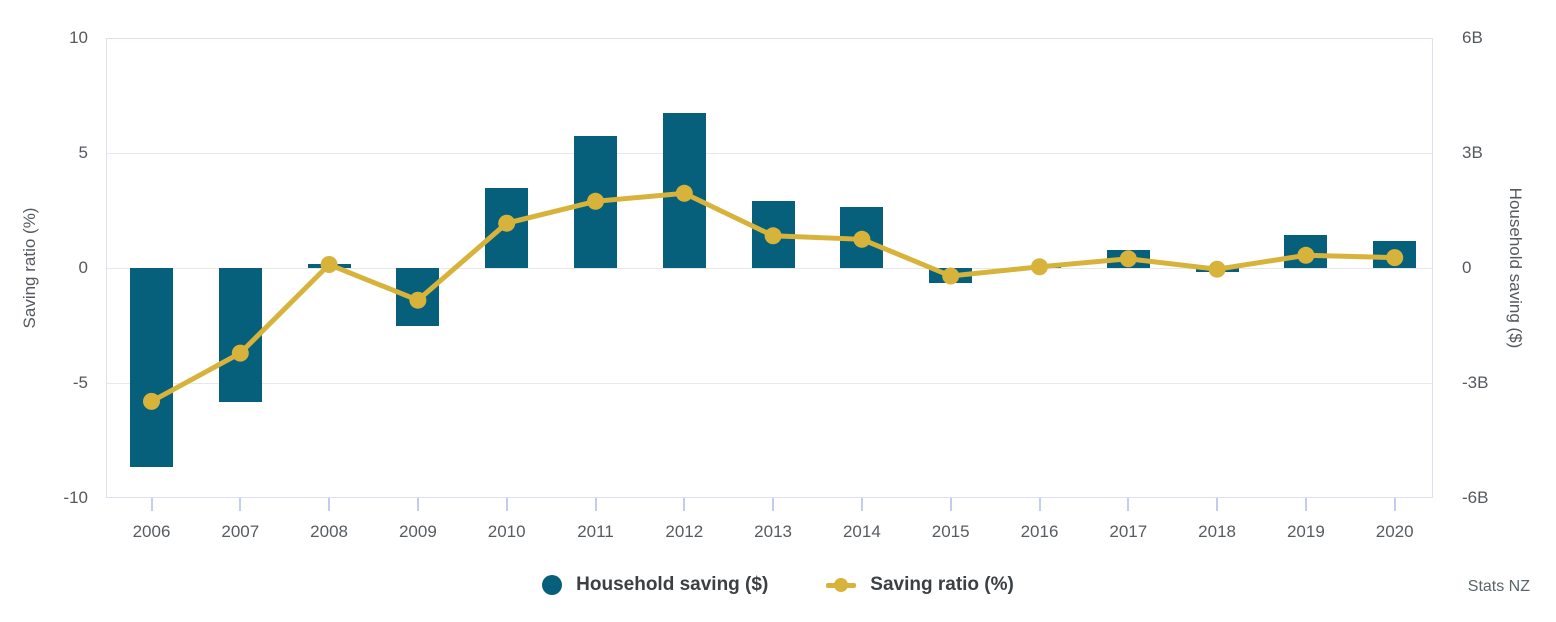 This screenshot has height=622, width=1556. I want to click on right-axis-tick-label: -3B, so click(1475, 382).